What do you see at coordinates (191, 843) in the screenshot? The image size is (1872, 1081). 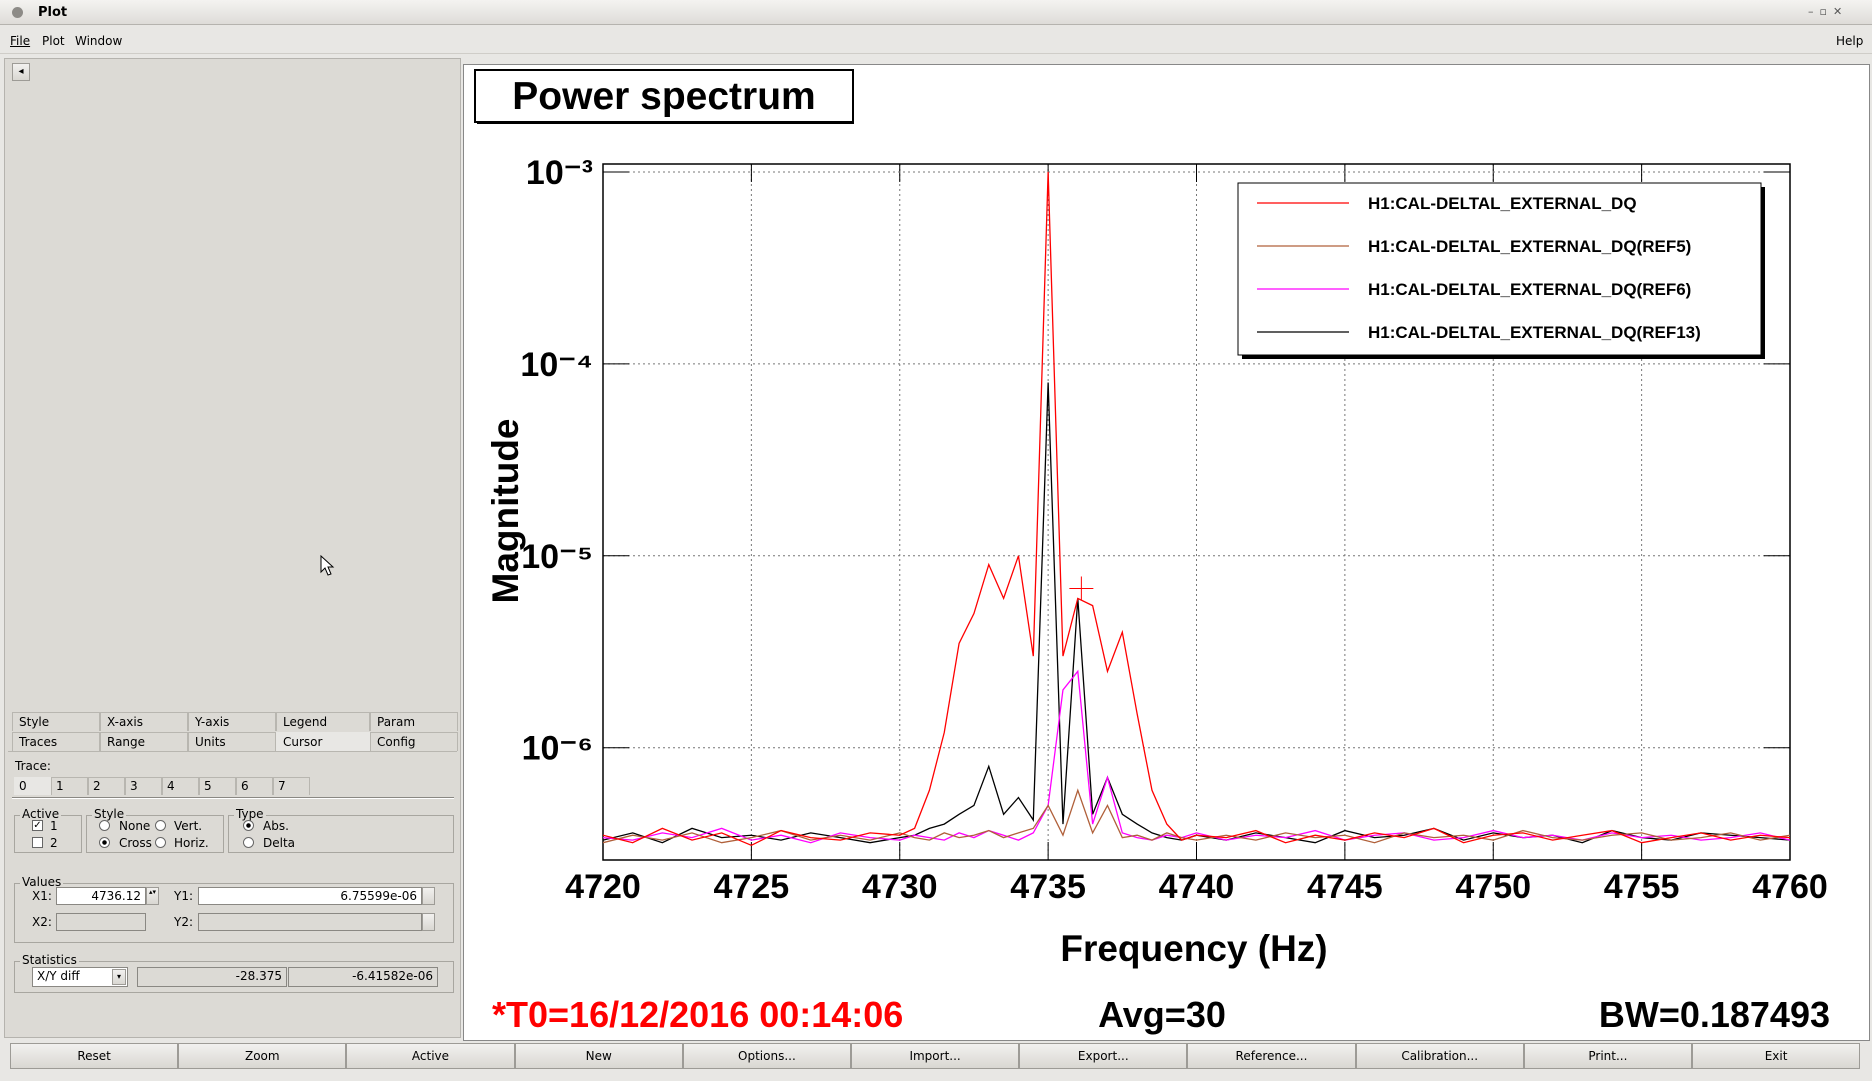 I see `option-label: Horiz.` at bounding box center [191, 843].